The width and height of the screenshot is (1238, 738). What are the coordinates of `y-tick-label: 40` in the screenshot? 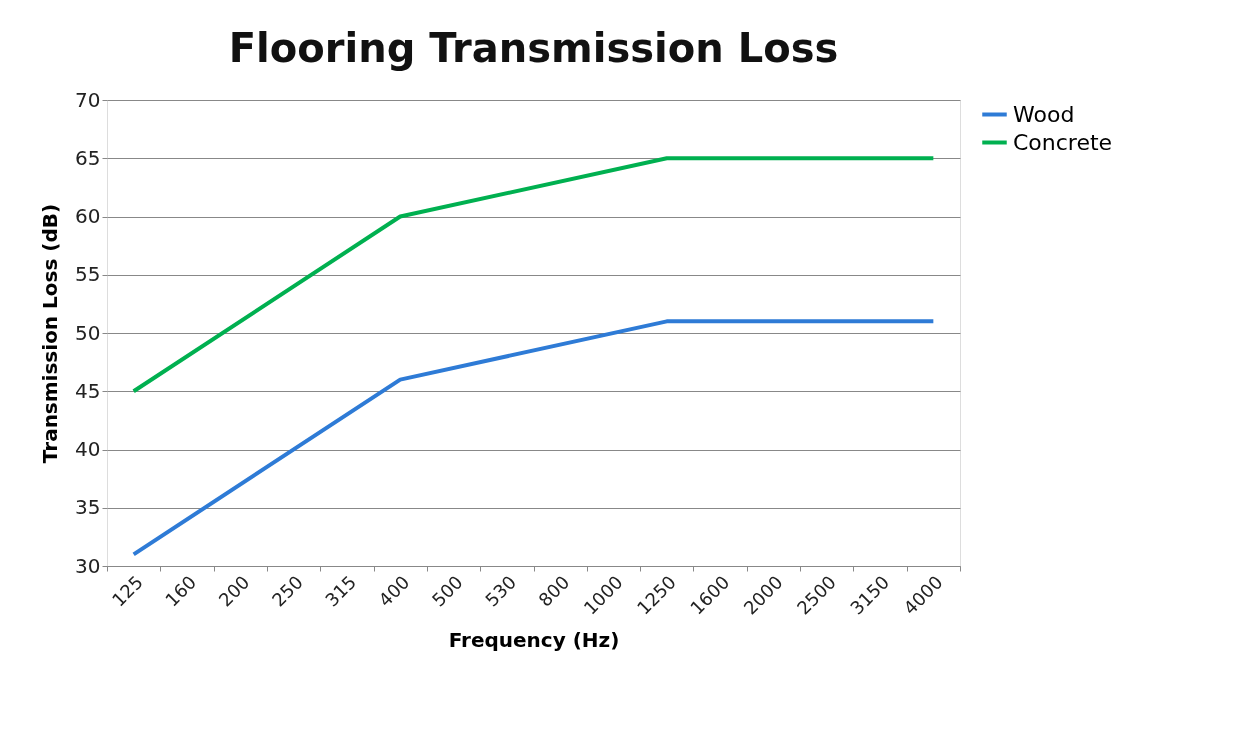 It's located at (88, 449).